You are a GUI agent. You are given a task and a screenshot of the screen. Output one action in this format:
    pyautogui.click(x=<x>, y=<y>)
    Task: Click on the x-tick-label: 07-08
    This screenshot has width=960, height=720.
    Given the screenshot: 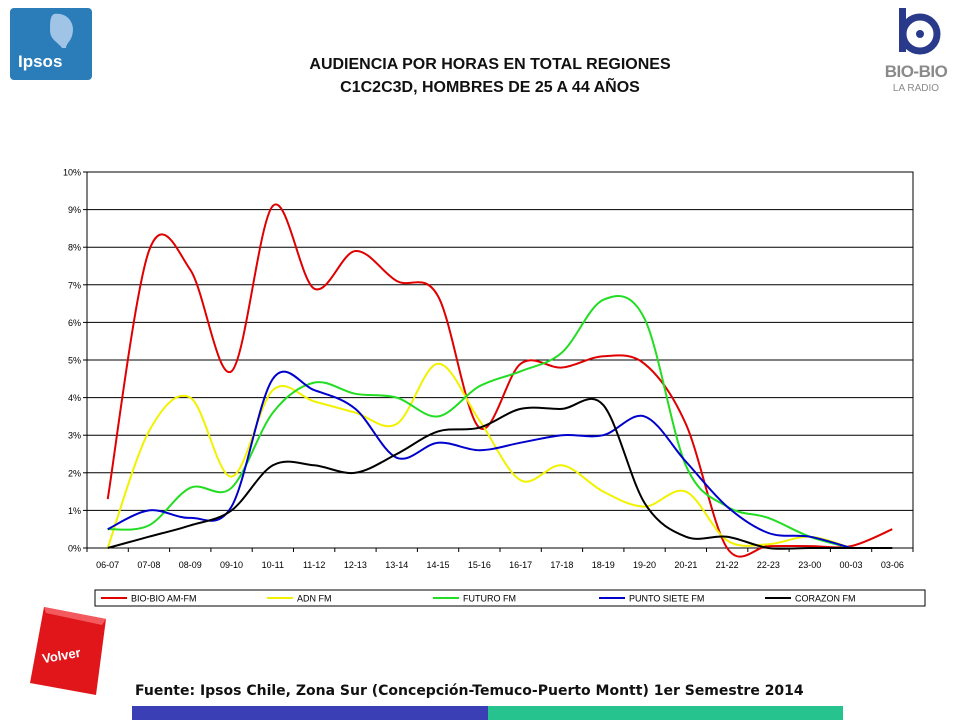 What is the action you would take?
    pyautogui.click(x=148, y=565)
    